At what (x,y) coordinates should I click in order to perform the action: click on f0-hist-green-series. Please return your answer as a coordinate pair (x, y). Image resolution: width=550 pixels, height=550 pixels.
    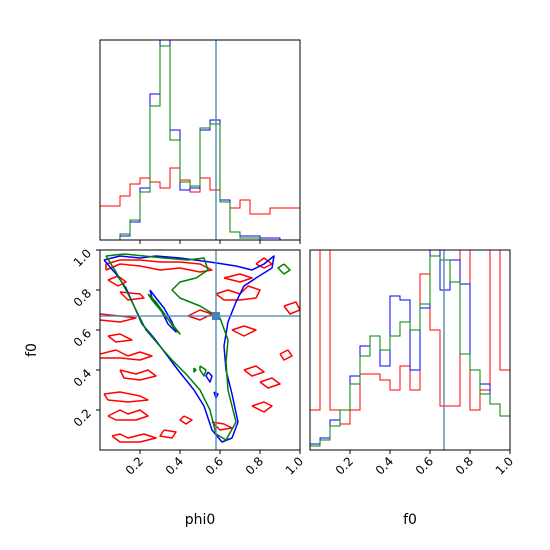
    Looking at the image, I should click on (410, 352).